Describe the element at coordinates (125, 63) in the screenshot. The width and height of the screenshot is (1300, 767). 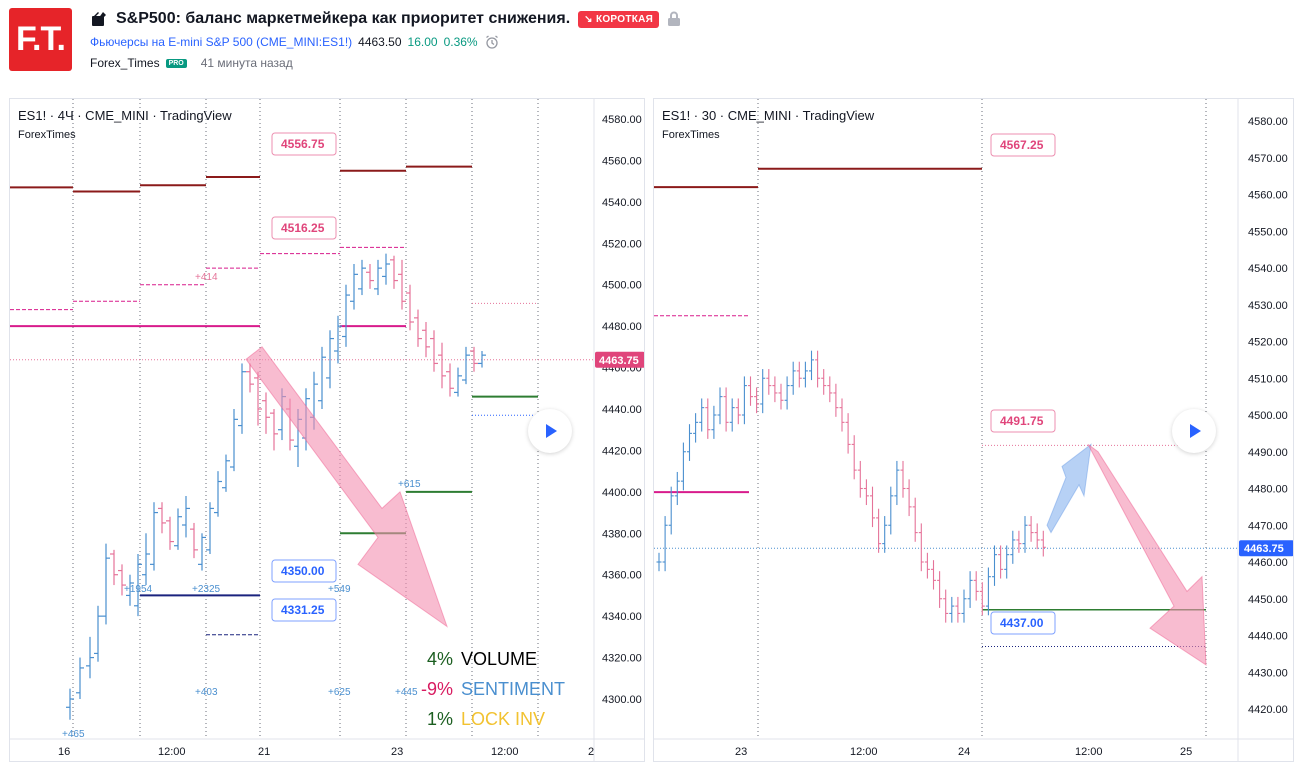
I see `author-link: Forex_Times` at that location.